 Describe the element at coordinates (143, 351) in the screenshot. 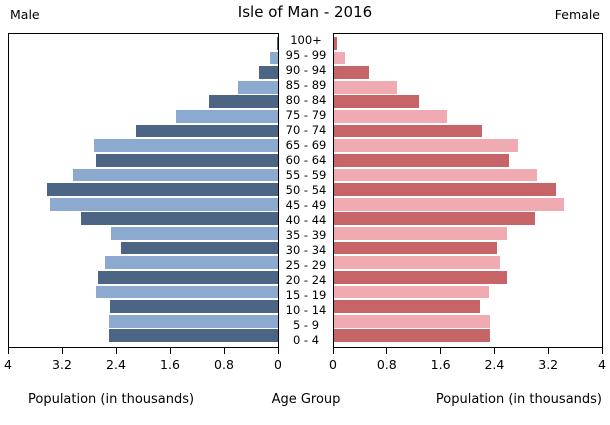

I see `male-axis-ticks` at that location.